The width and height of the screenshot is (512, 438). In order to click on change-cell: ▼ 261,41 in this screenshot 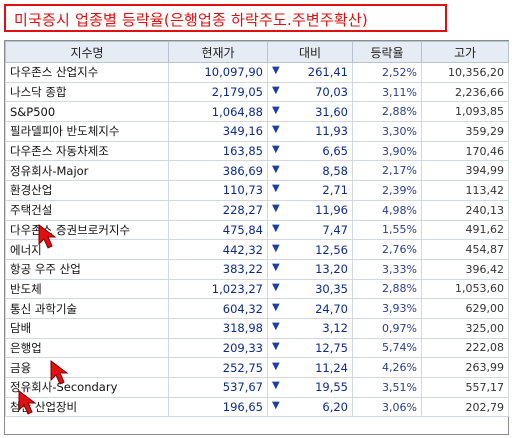, I will do `click(310, 72)`.